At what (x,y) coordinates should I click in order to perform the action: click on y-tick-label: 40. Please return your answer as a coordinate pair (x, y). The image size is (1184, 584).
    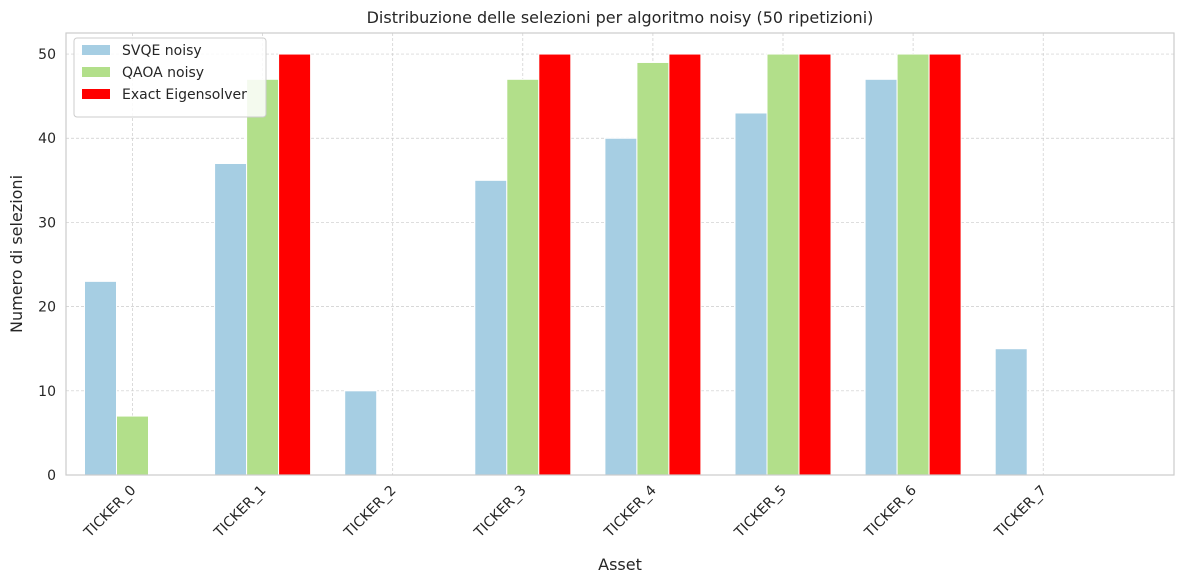
    Looking at the image, I should click on (47, 139).